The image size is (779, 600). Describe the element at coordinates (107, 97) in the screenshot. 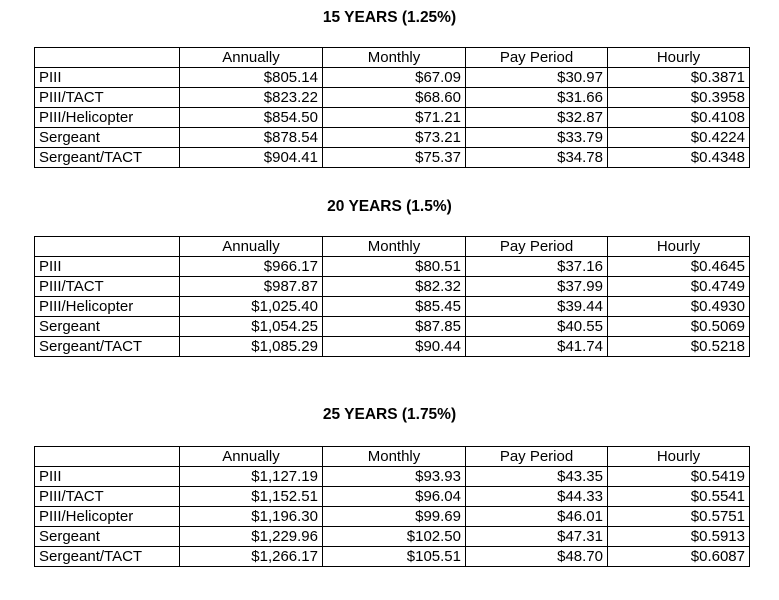

I see `rank-cell: PIII/TACT` at that location.